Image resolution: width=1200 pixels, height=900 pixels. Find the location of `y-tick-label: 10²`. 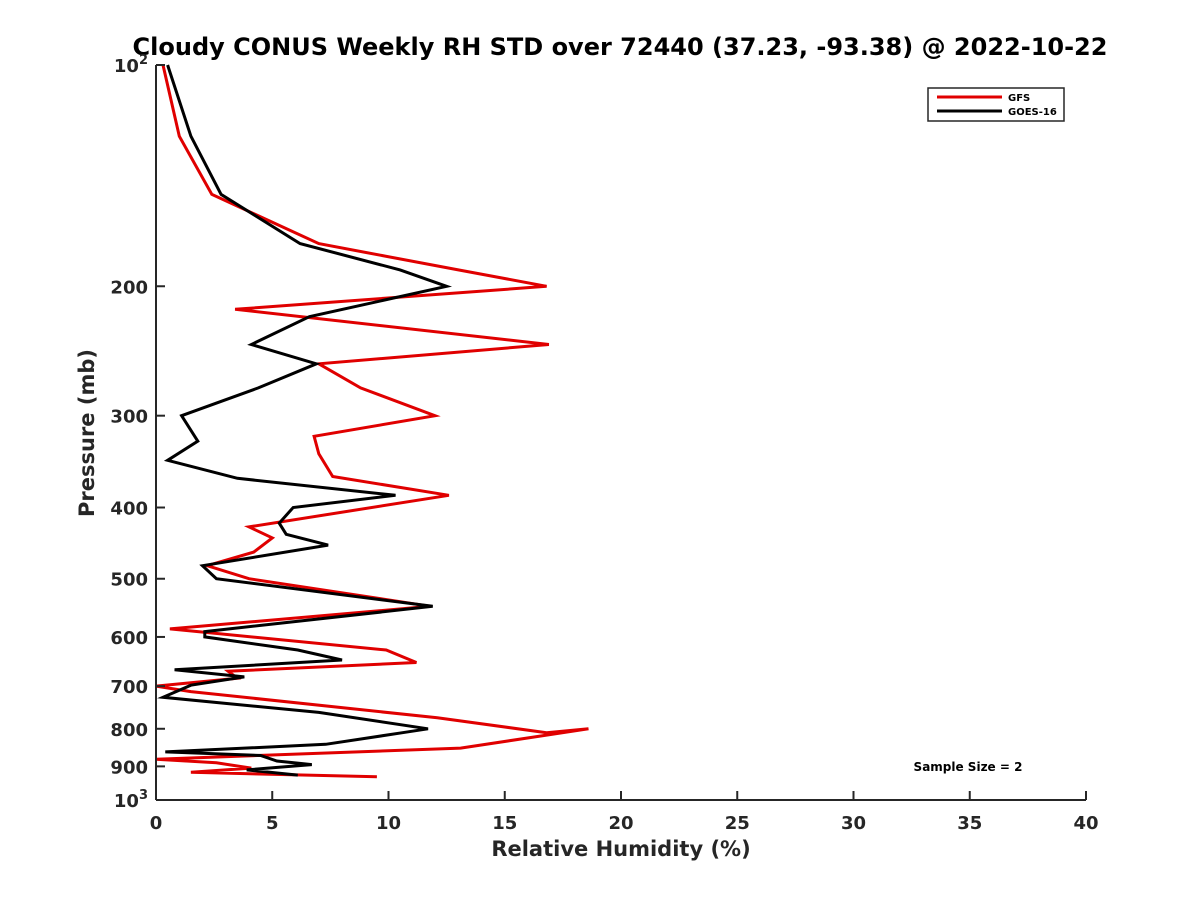

y-tick-label: 10² is located at coordinates (131, 65).